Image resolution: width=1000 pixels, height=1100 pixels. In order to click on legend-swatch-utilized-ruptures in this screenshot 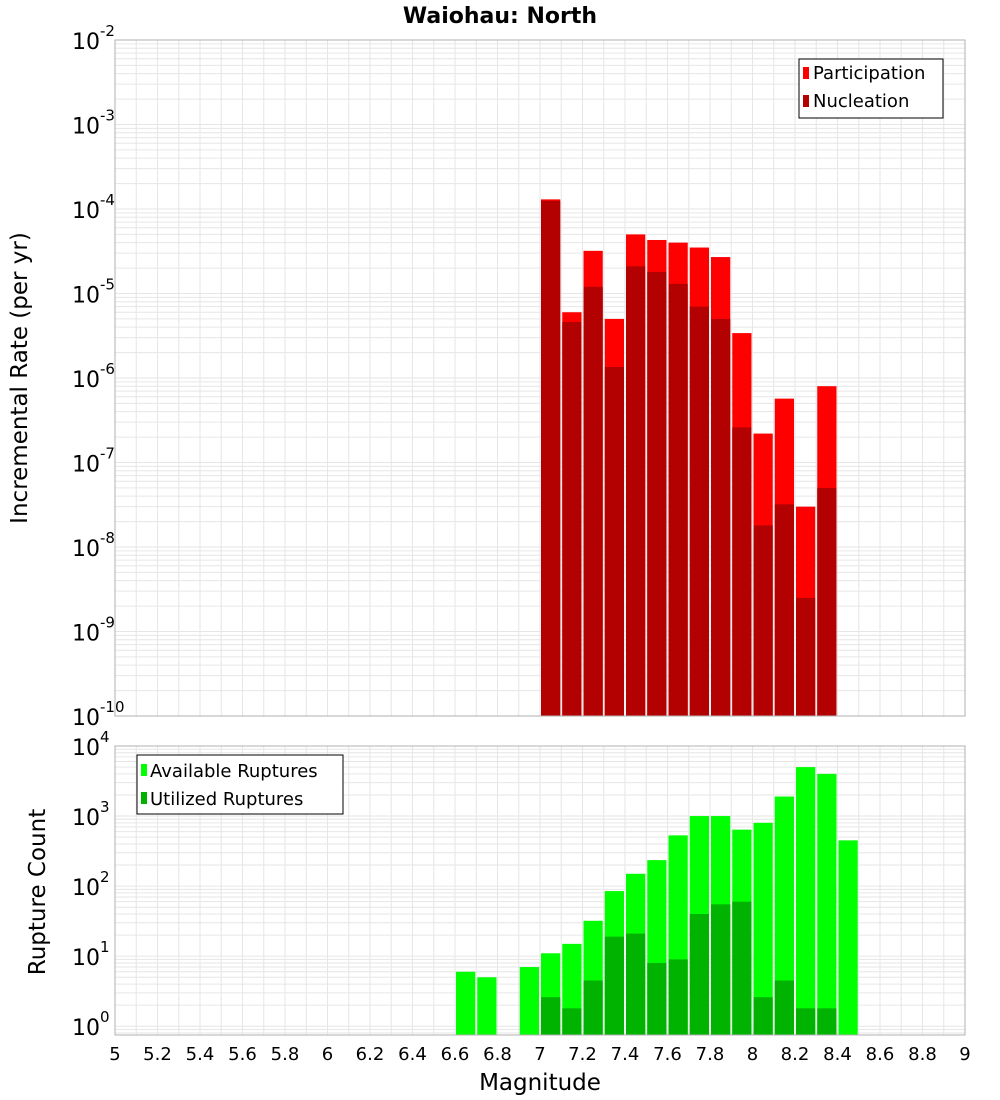, I will do `click(144, 798)`.